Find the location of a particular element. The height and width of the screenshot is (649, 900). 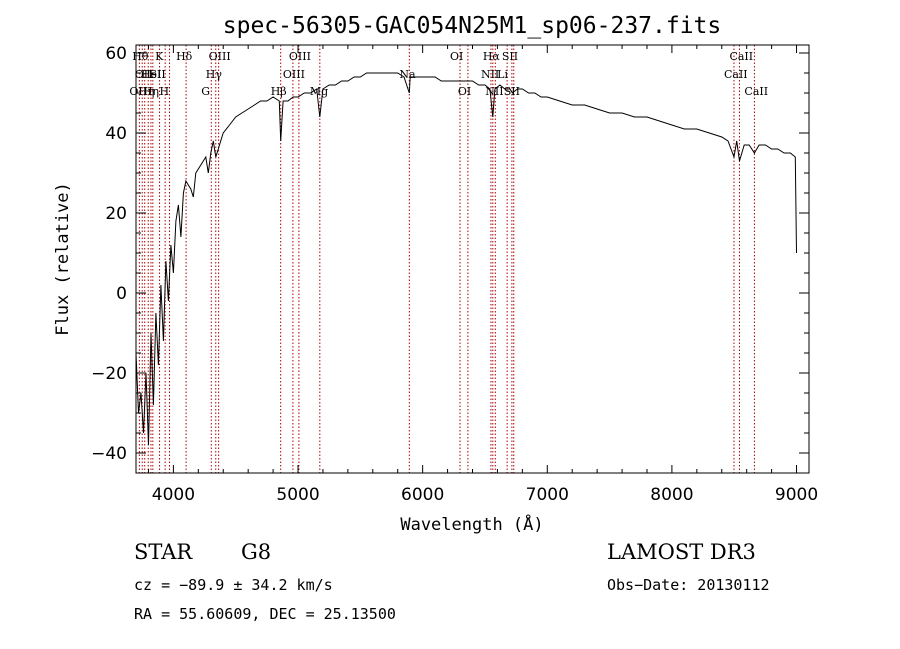

x-tick-label: 5000 is located at coordinates (297, 495).